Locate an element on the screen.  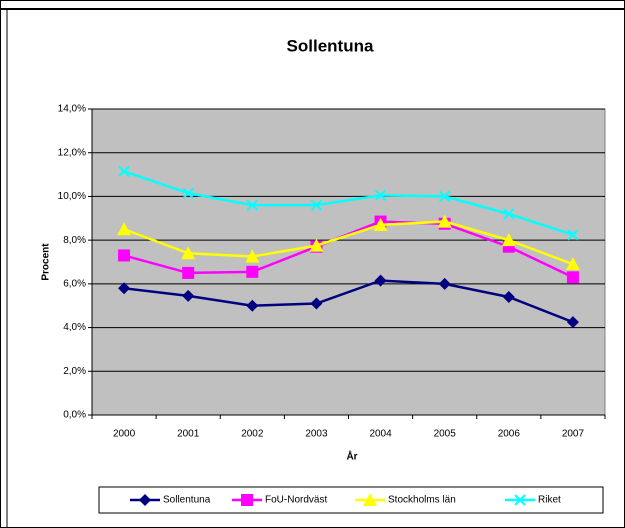
x-tick-label: 2003 is located at coordinates (316, 434).